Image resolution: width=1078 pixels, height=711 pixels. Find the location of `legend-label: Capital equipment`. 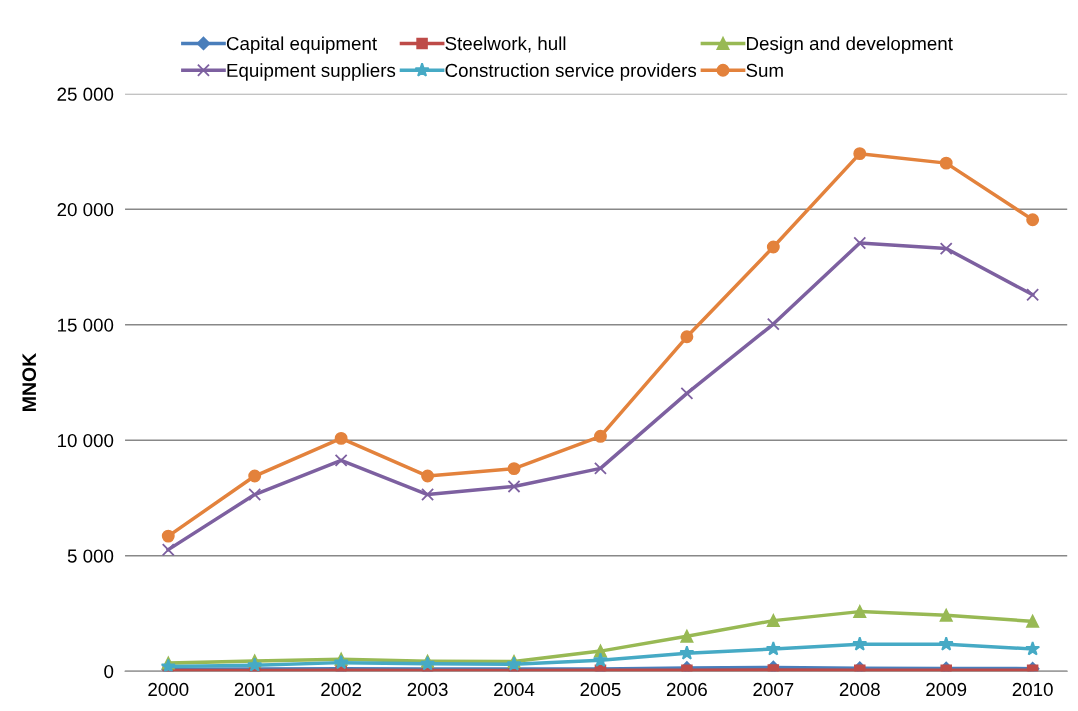

legend-label: Capital equipment is located at coordinates (301, 45).